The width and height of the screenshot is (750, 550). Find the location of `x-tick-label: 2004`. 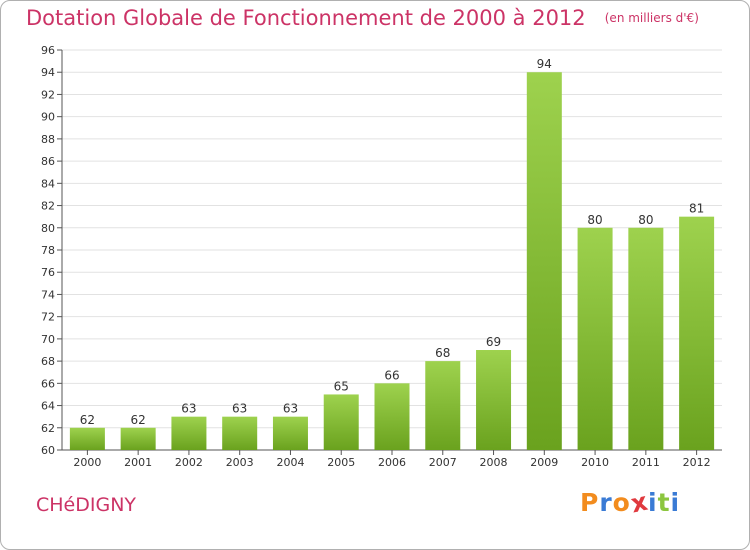

x-tick-label: 2004 is located at coordinates (290, 462).